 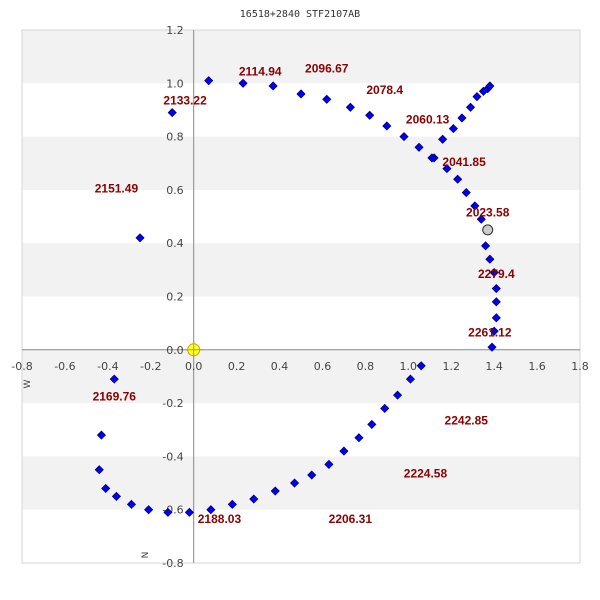 I want to click on epoch-label: 2023.58, so click(x=488, y=213).